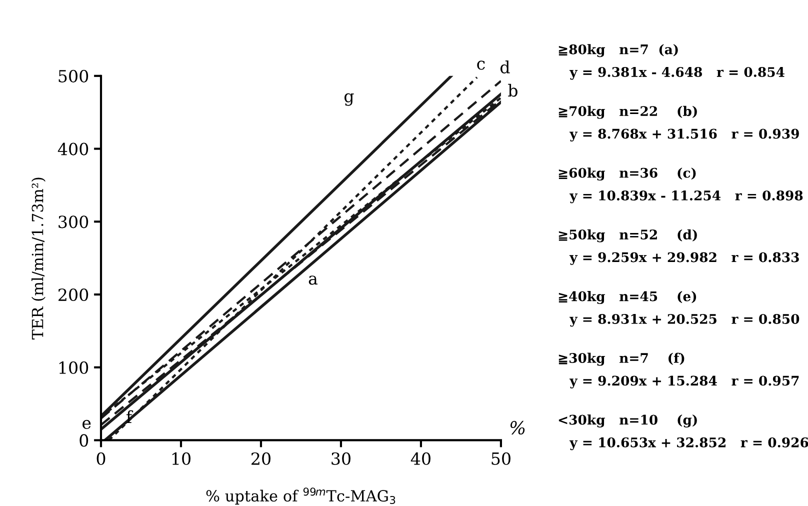 This screenshot has height=506, width=808. Describe the element at coordinates (505, 67) in the screenshot. I see `series-label: d` at that location.